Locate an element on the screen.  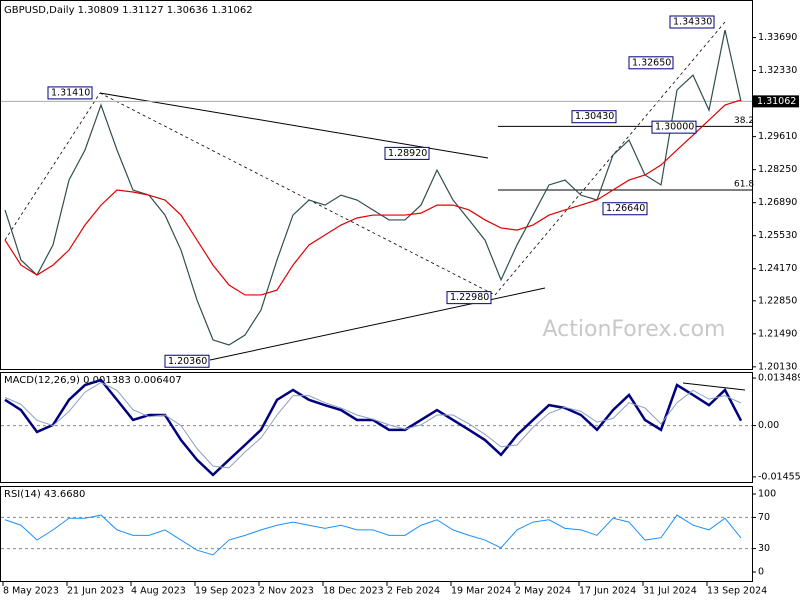
annotation-label: 1.31410 is located at coordinates (70, 92).